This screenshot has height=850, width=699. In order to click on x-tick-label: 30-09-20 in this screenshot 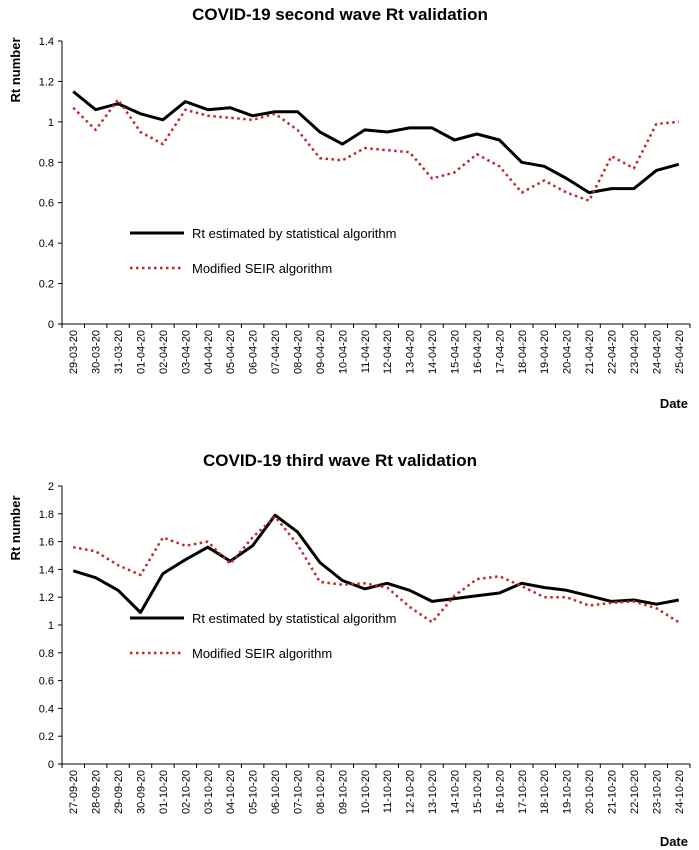, I will do `click(142, 792)`.